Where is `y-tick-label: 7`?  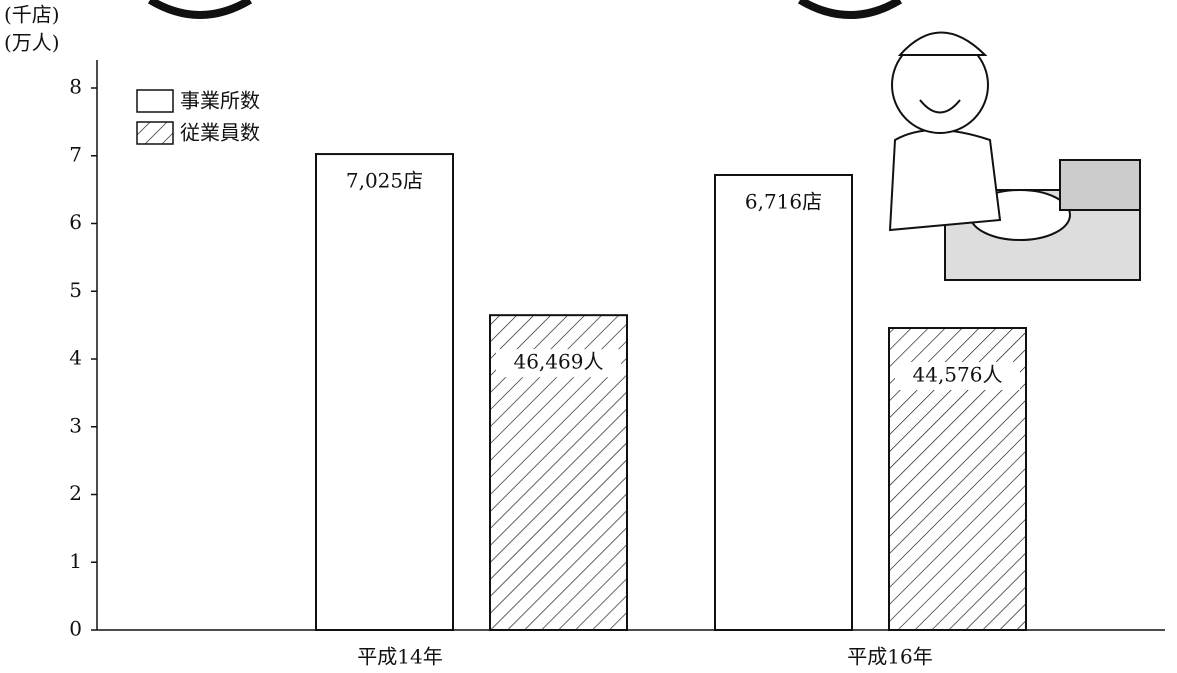
y-tick-label: 7 is located at coordinates (75, 154).